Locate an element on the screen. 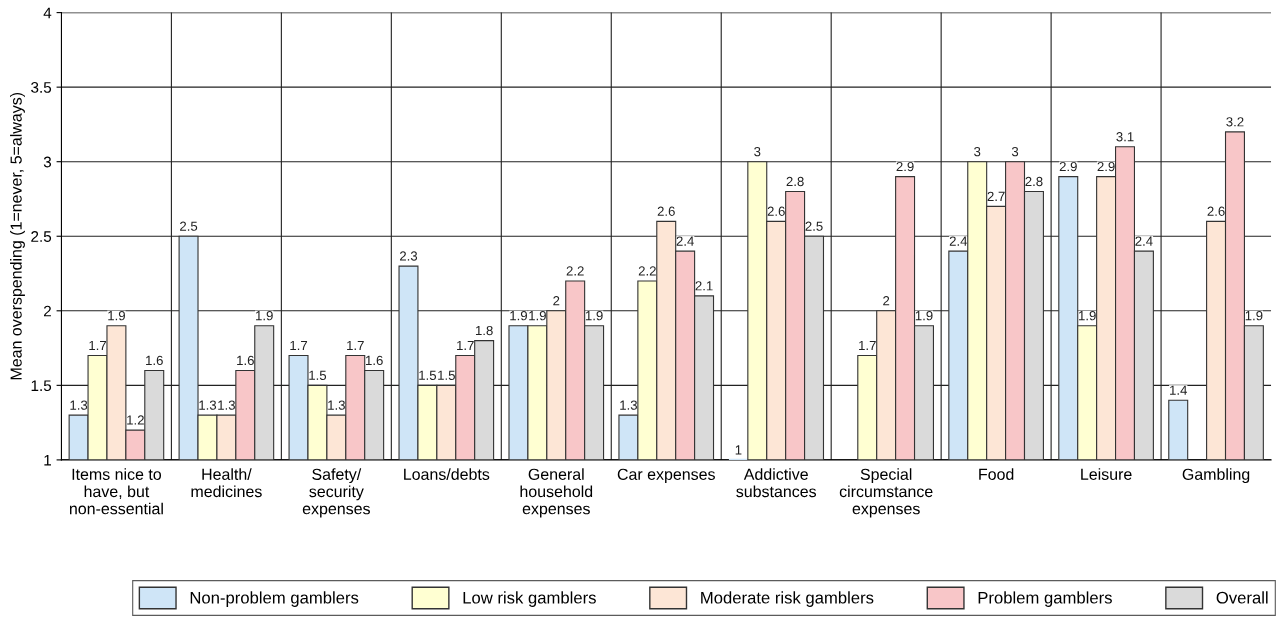 This screenshot has height=630, width=1280. data-label: 1.8 is located at coordinates (484, 330).